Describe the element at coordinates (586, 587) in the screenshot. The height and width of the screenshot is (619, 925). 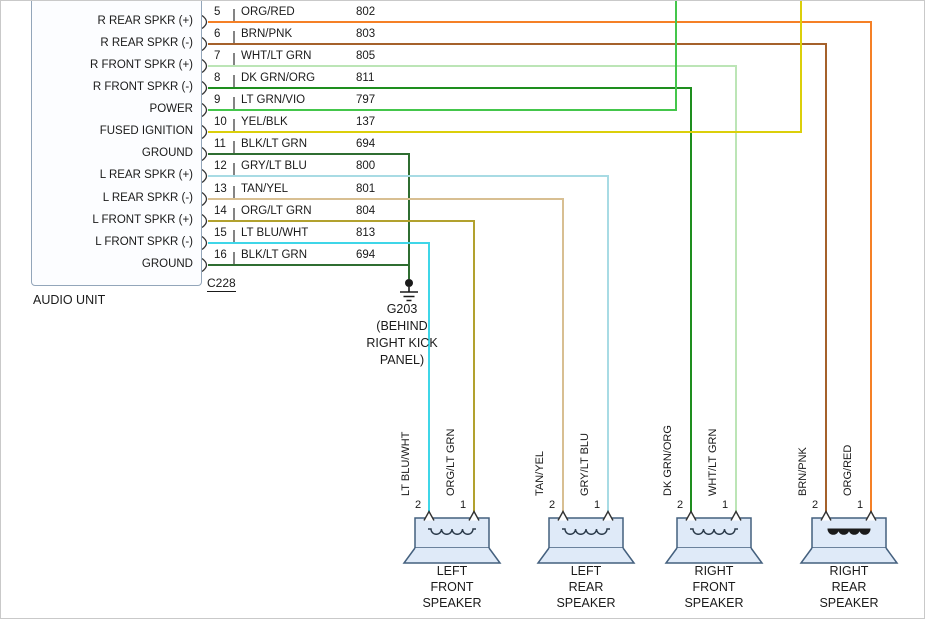
I see `speaker-name-label: LEFT REAR SPEAKER` at that location.